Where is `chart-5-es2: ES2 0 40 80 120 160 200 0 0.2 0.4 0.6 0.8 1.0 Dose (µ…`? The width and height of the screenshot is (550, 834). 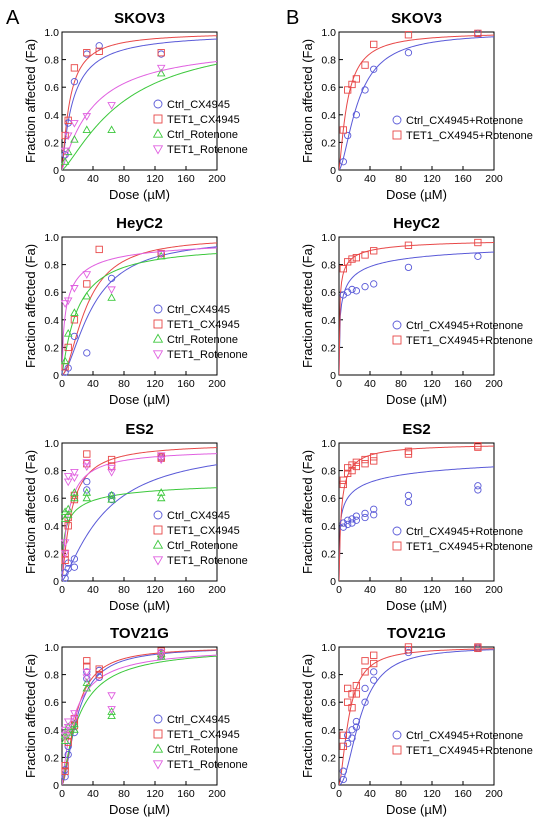
chart-5-es2: ES2 0 40 80 120 160 200 0 0.2 0.4 0.6 0.8 1.0 Dose (µ… is located at coordinates (416, 517).